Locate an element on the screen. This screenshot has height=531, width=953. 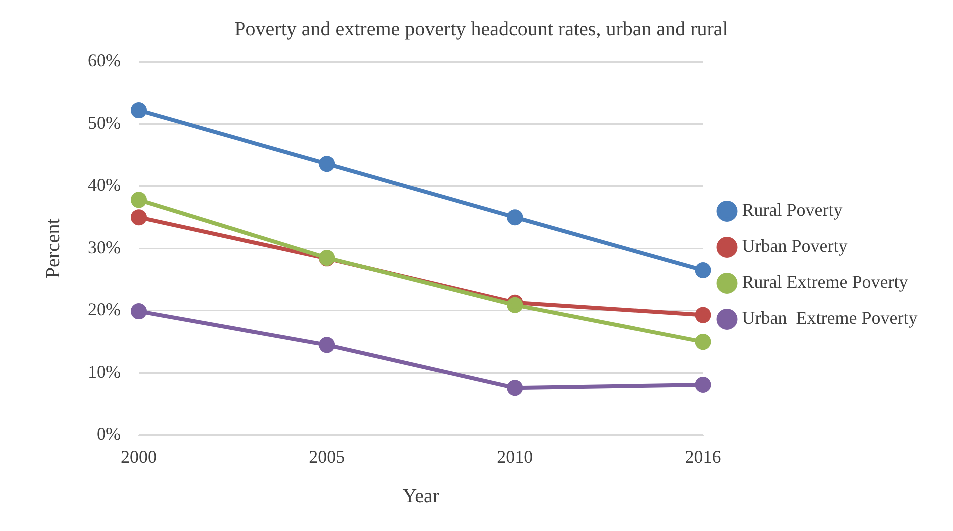
y-axis-title: Percent is located at coordinates (53, 248).